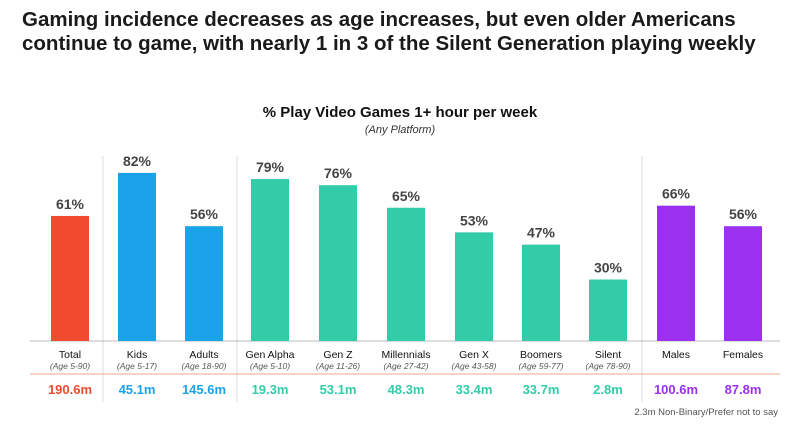 The image size is (800, 432). What do you see at coordinates (405, 355) in the screenshot?
I see `category-label: Millennials` at bounding box center [405, 355].